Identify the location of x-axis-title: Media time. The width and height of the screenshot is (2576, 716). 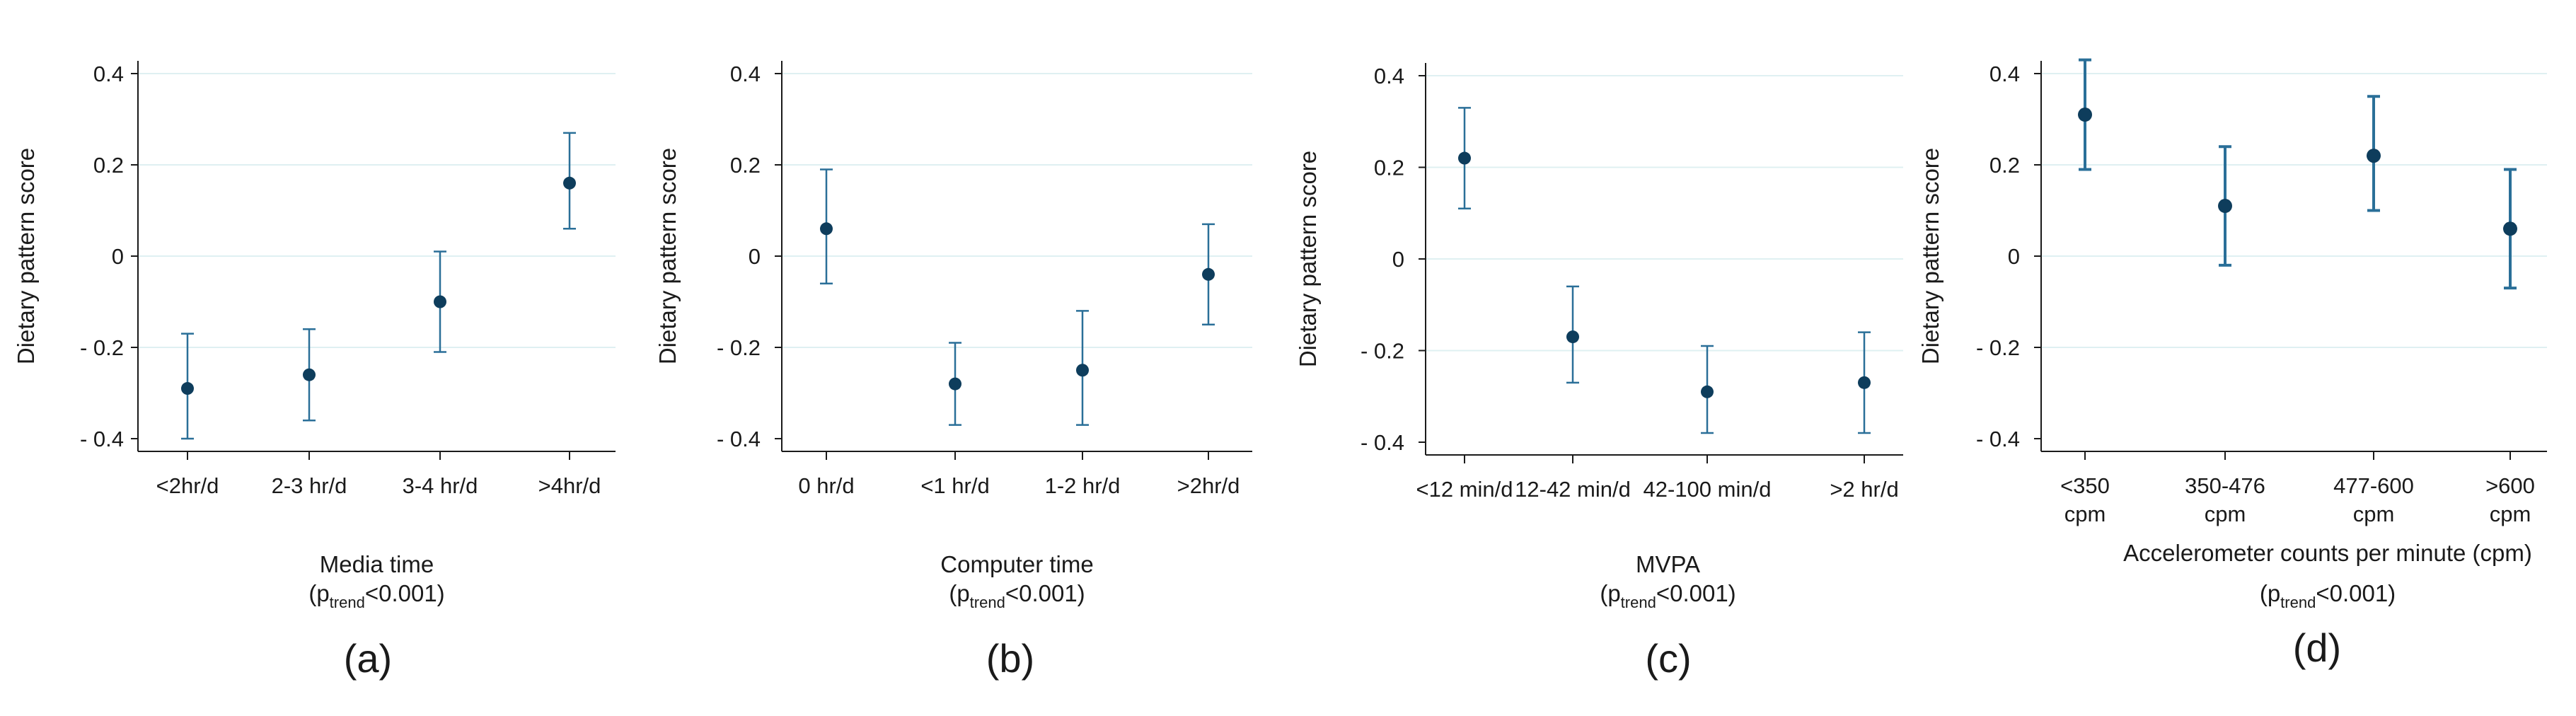
(377, 564).